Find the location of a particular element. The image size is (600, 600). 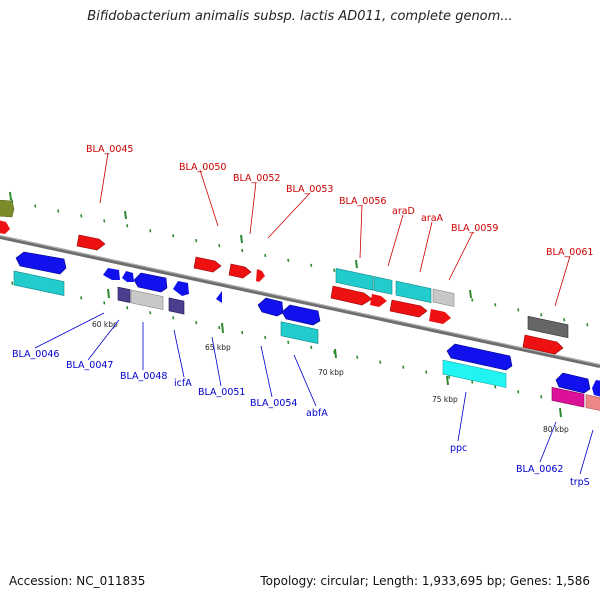

gene-ppc is located at coordinates (479, 357).